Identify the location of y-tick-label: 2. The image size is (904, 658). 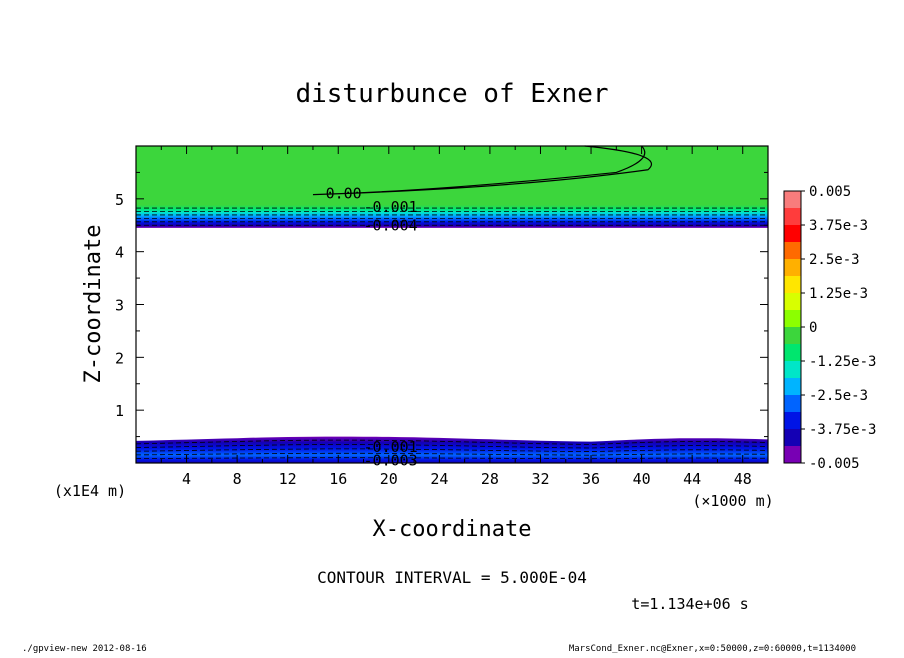
(119, 358).